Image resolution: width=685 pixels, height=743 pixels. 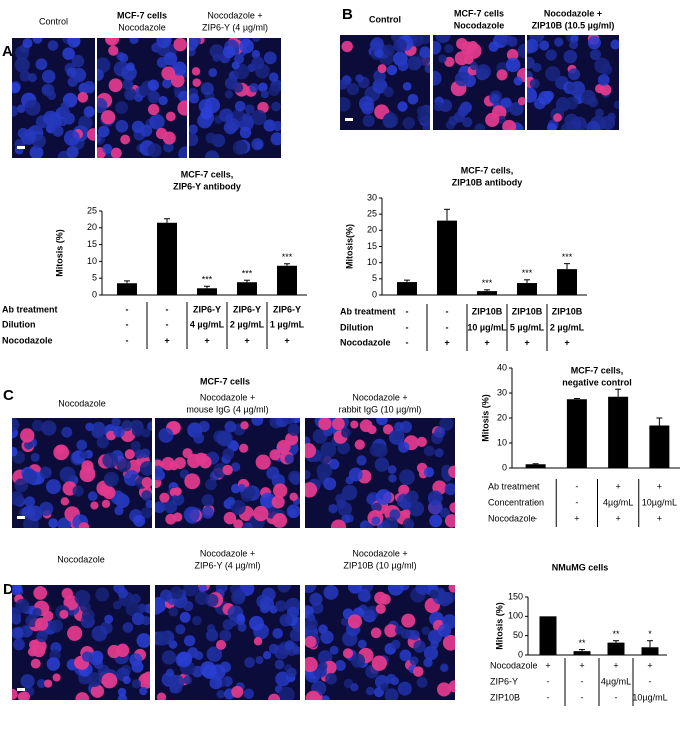 I want to click on panel-letter: B, so click(x=347, y=14).